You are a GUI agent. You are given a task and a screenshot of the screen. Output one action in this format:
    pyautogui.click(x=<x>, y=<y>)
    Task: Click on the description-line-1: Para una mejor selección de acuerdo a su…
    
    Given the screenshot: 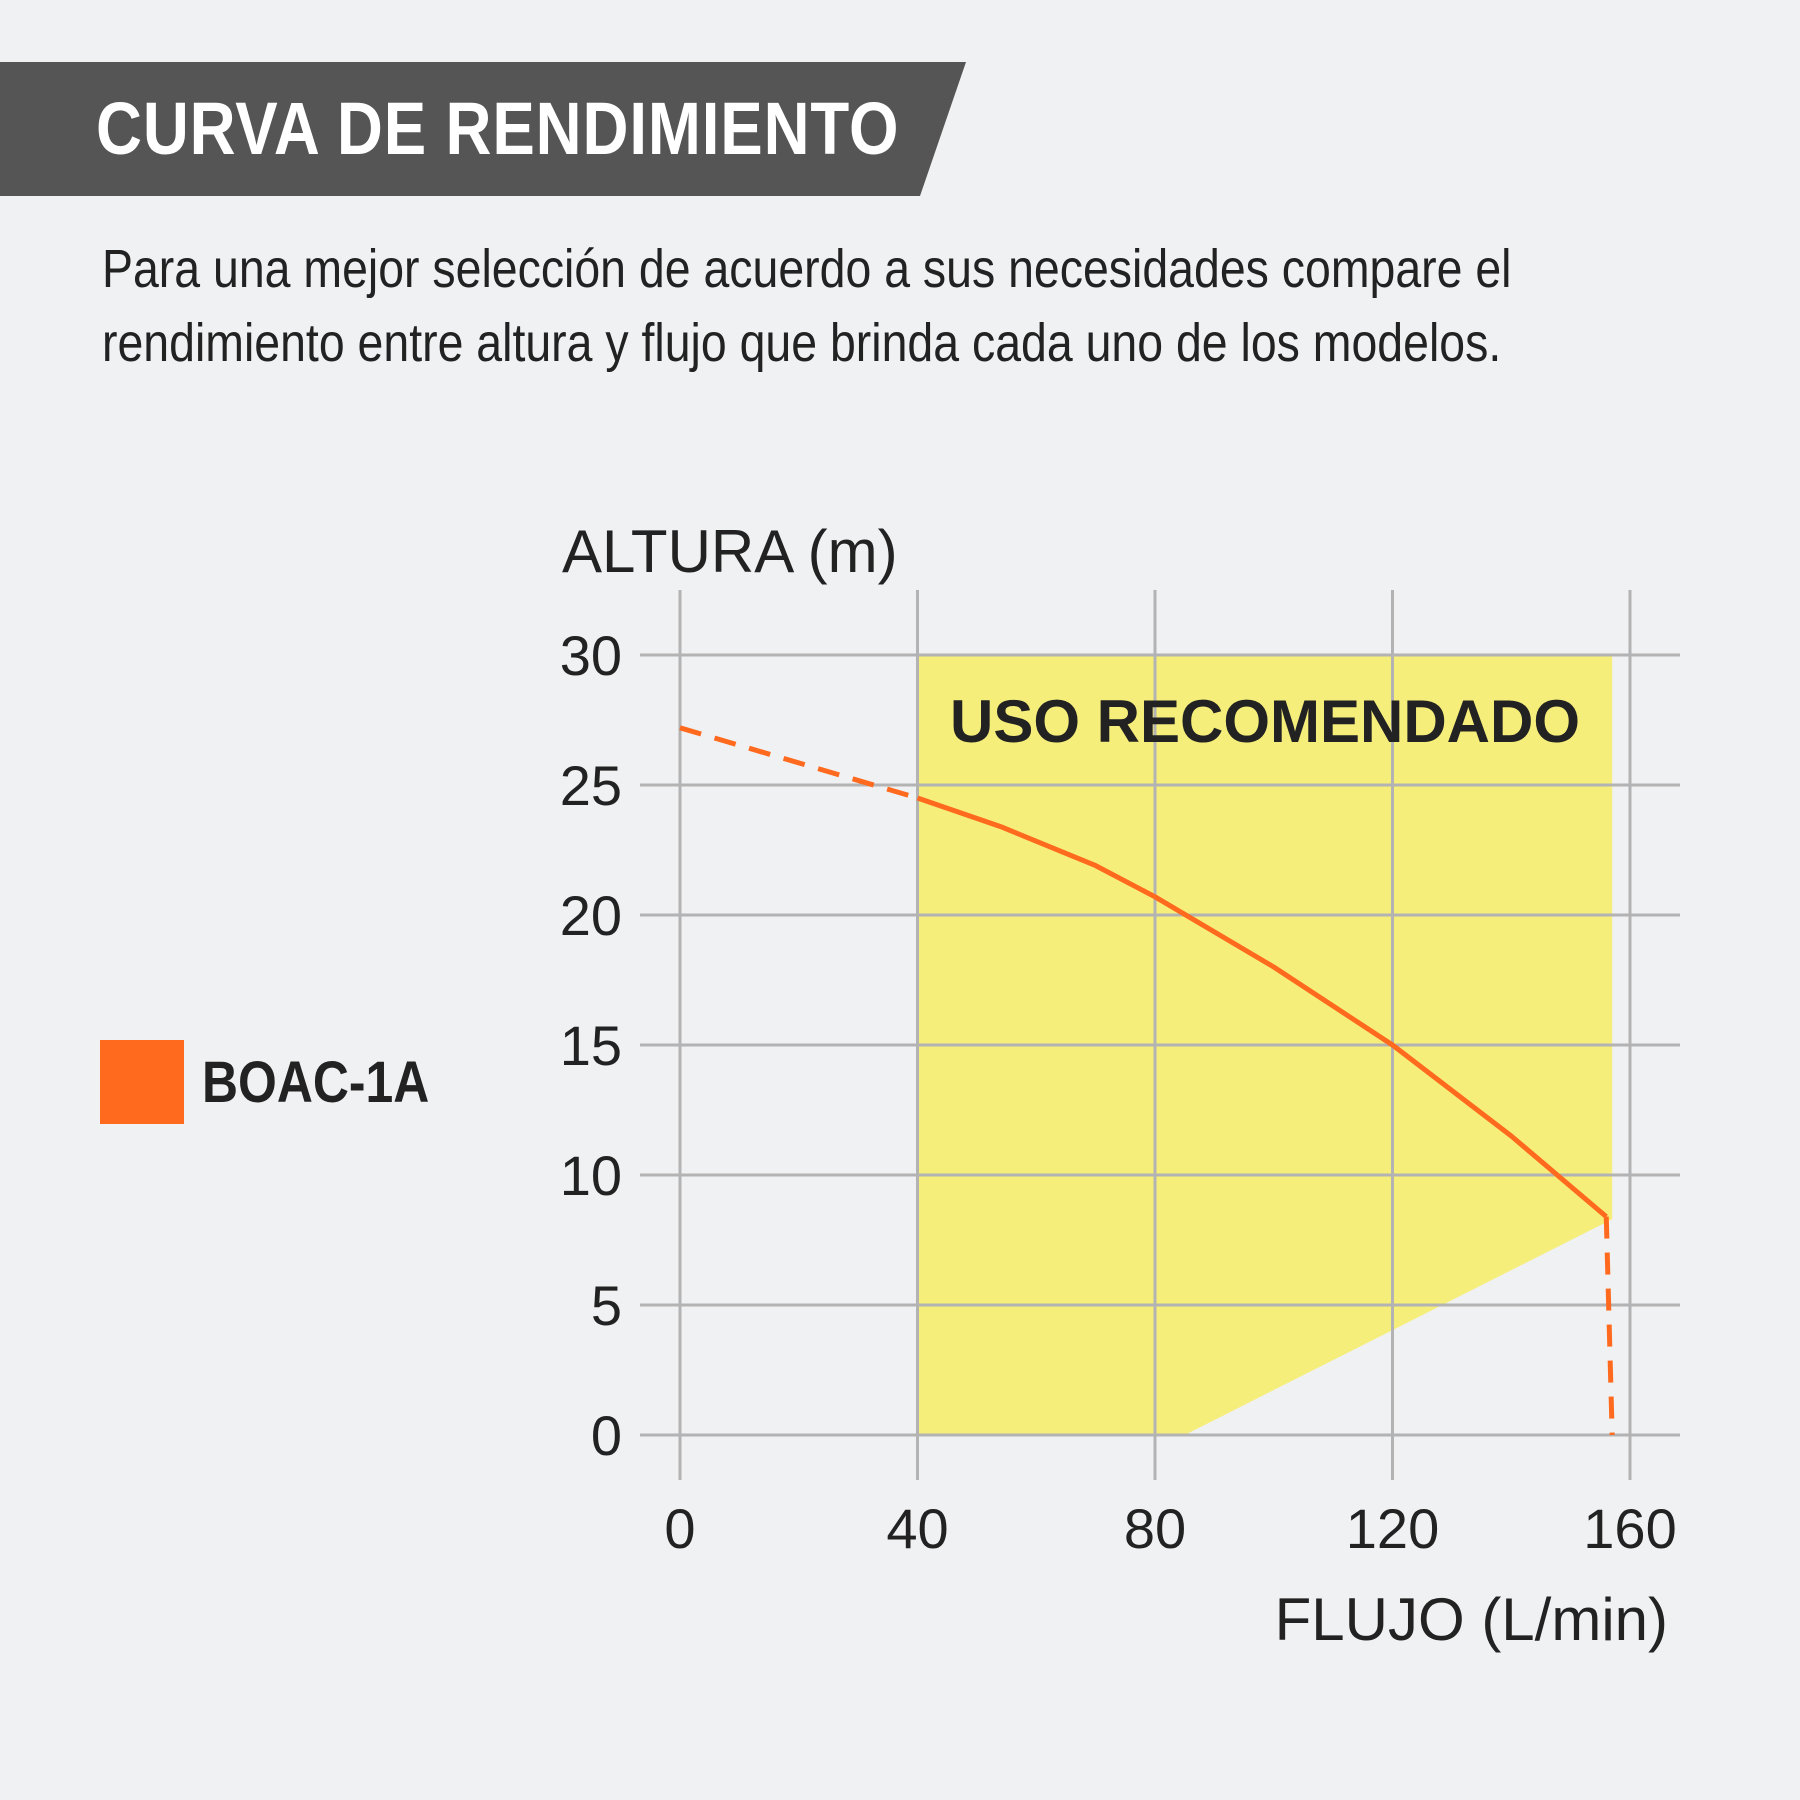 What is the action you would take?
    pyautogui.click(x=807, y=269)
    